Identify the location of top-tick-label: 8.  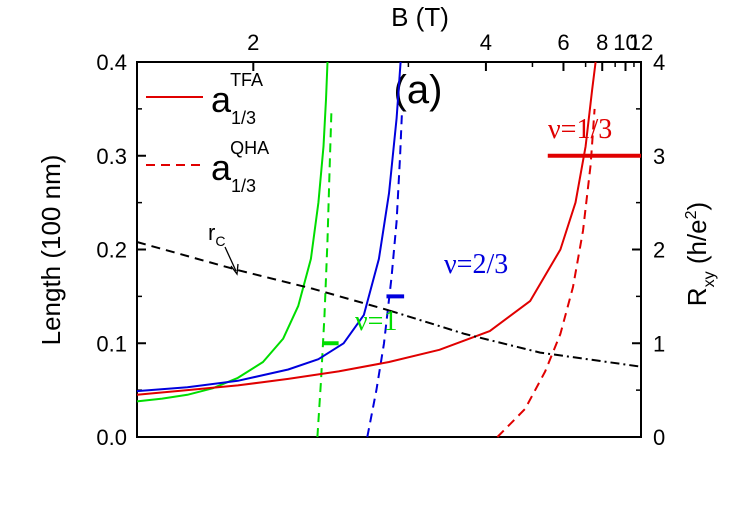
(602, 42).